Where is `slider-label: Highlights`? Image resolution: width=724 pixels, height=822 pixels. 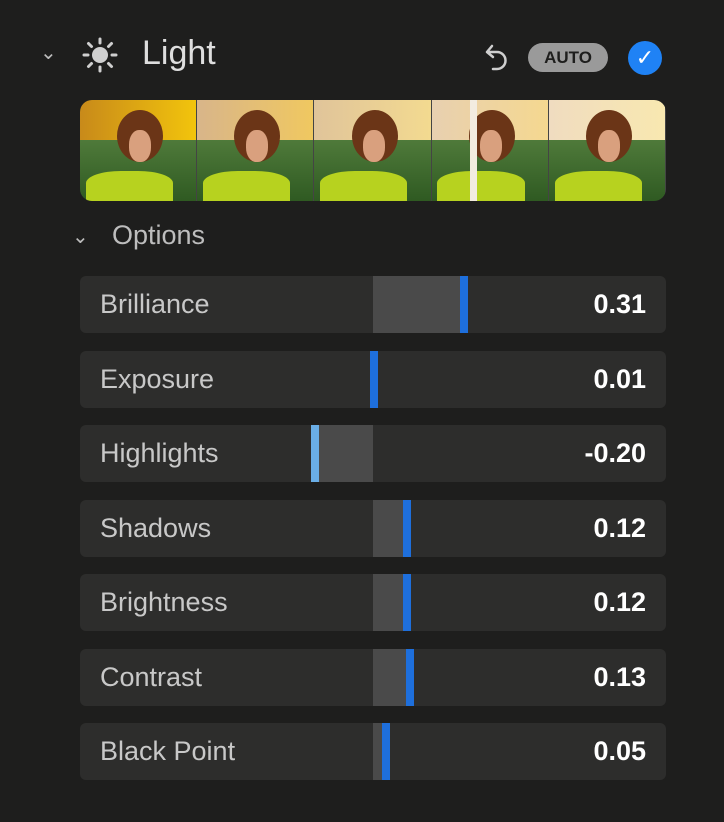
slider-label: Highlights is located at coordinates (159, 453).